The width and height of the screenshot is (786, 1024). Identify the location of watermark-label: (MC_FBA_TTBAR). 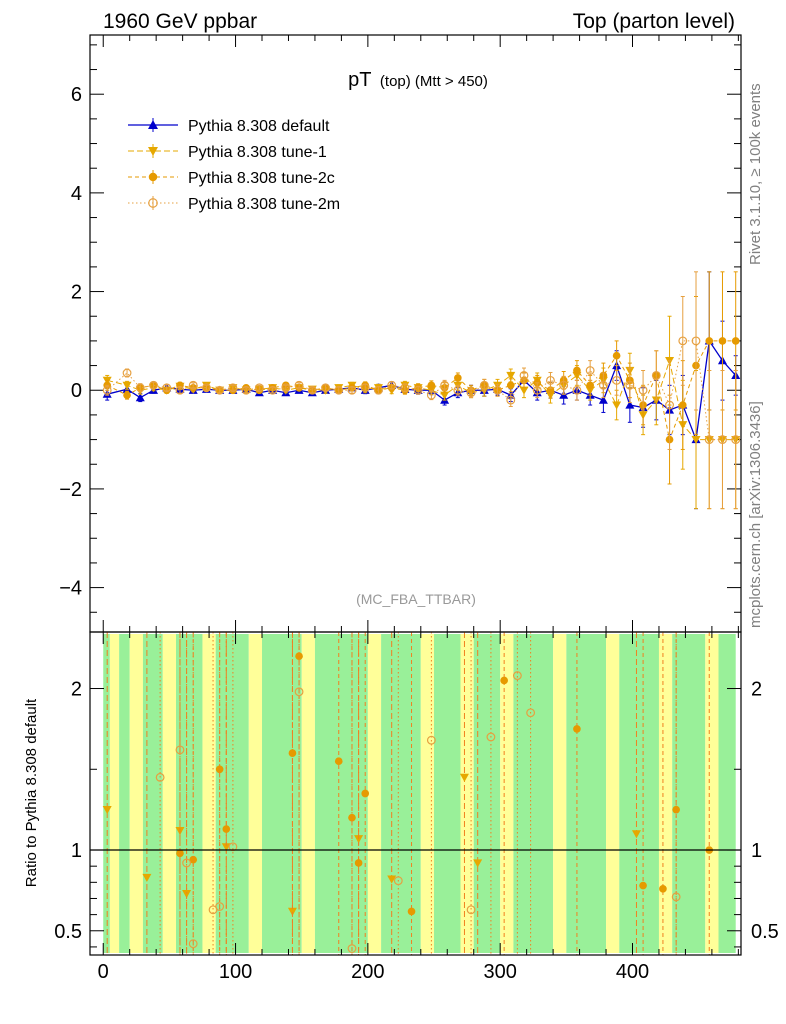
(416, 599).